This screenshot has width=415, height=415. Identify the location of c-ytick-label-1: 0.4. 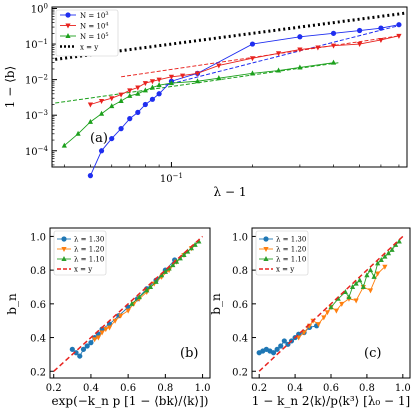
(240, 339).